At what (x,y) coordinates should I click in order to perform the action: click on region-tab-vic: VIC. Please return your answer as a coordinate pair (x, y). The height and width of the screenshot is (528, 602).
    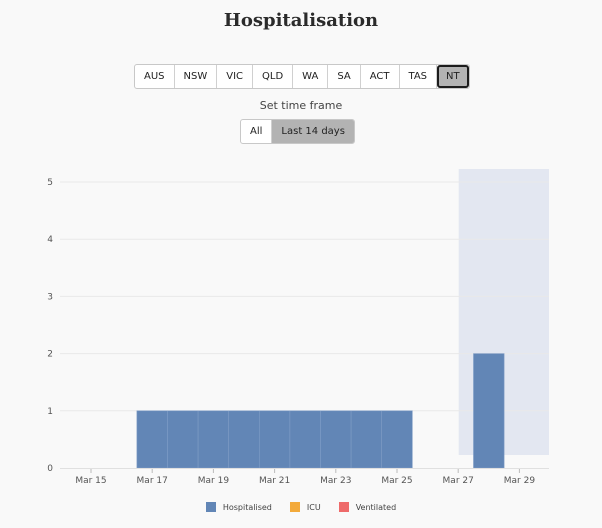
    Looking at the image, I should click on (235, 76).